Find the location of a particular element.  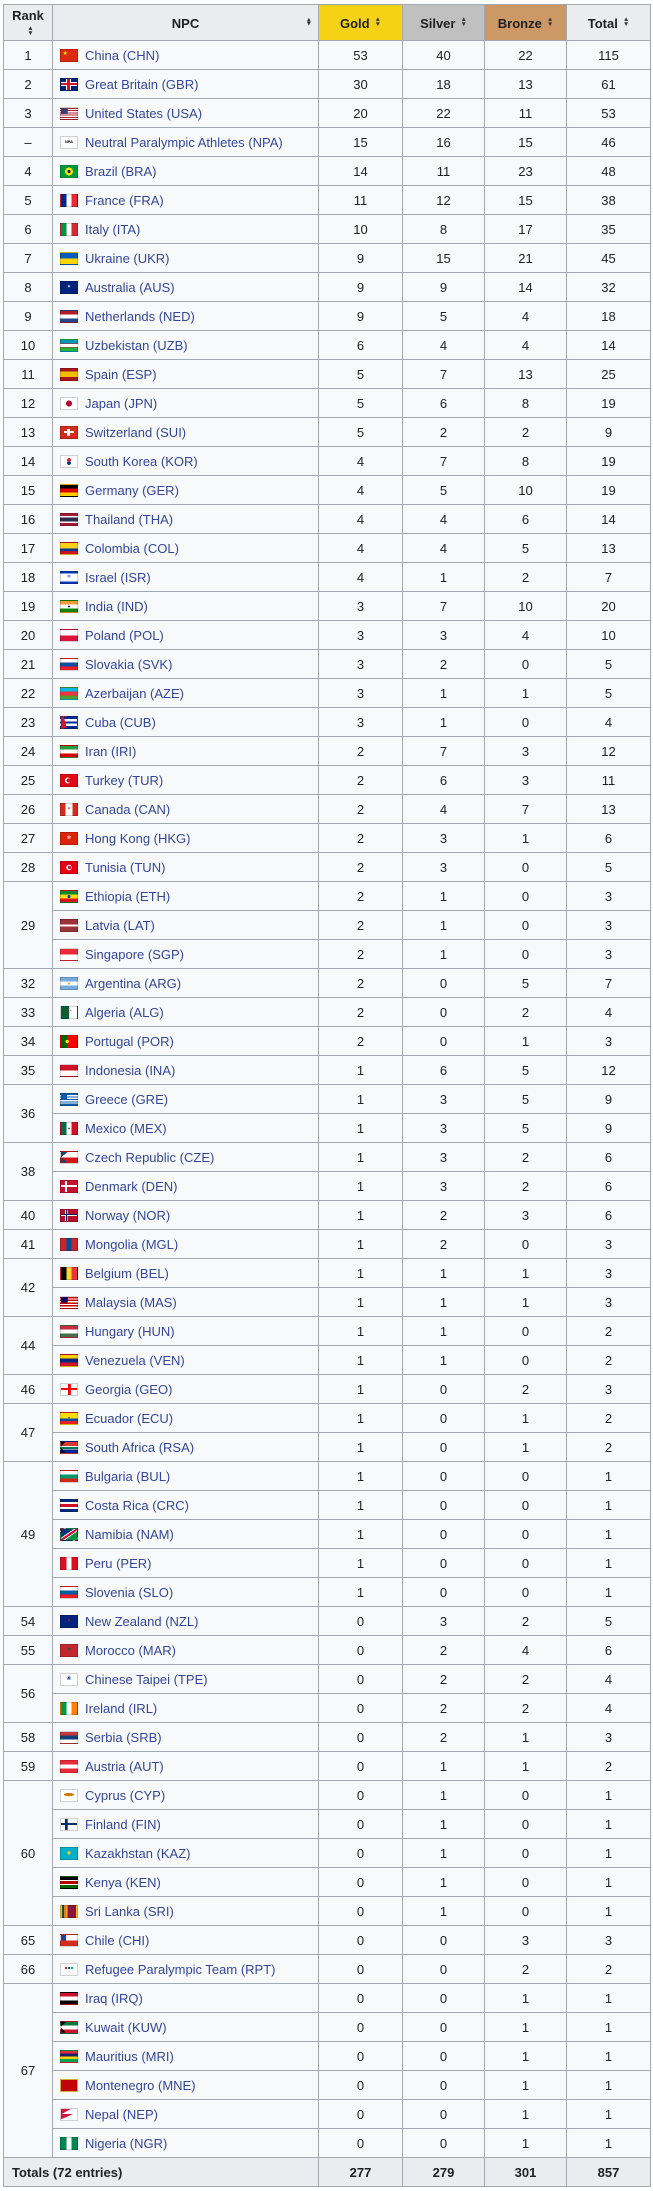

npc-link: Poland (POL) is located at coordinates (124, 635).